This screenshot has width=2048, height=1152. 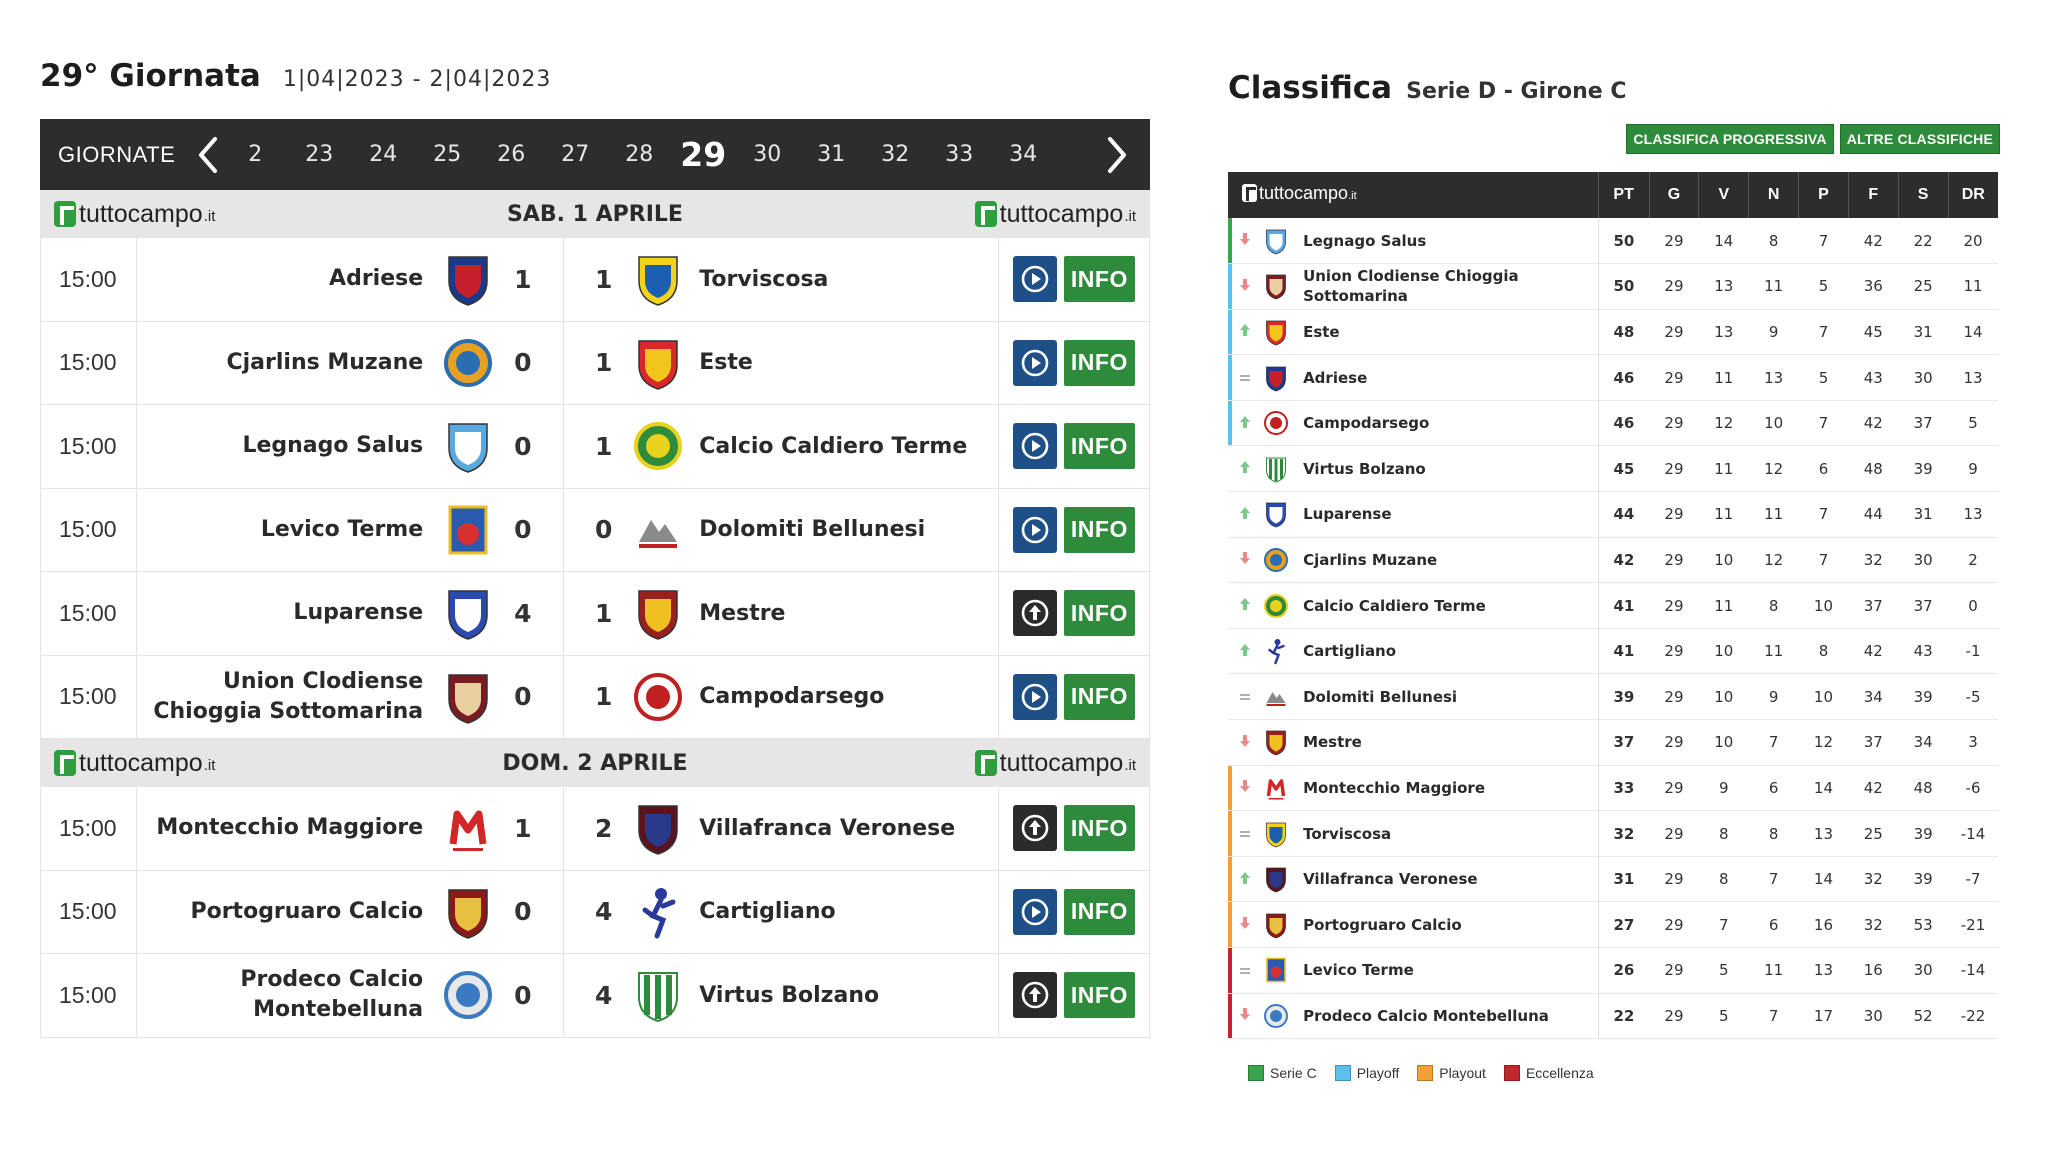 What do you see at coordinates (1446, 469) in the screenshot?
I see `team-name: Virtus Bolzano` at bounding box center [1446, 469].